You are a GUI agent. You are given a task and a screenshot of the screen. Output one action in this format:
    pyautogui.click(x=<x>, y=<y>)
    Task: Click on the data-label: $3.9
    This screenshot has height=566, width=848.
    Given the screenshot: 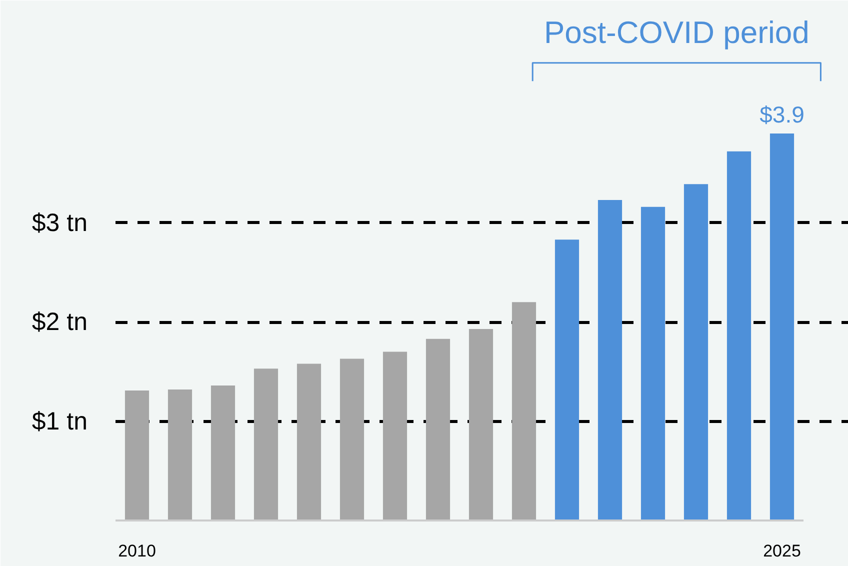 What is the action you would take?
    pyautogui.click(x=782, y=114)
    